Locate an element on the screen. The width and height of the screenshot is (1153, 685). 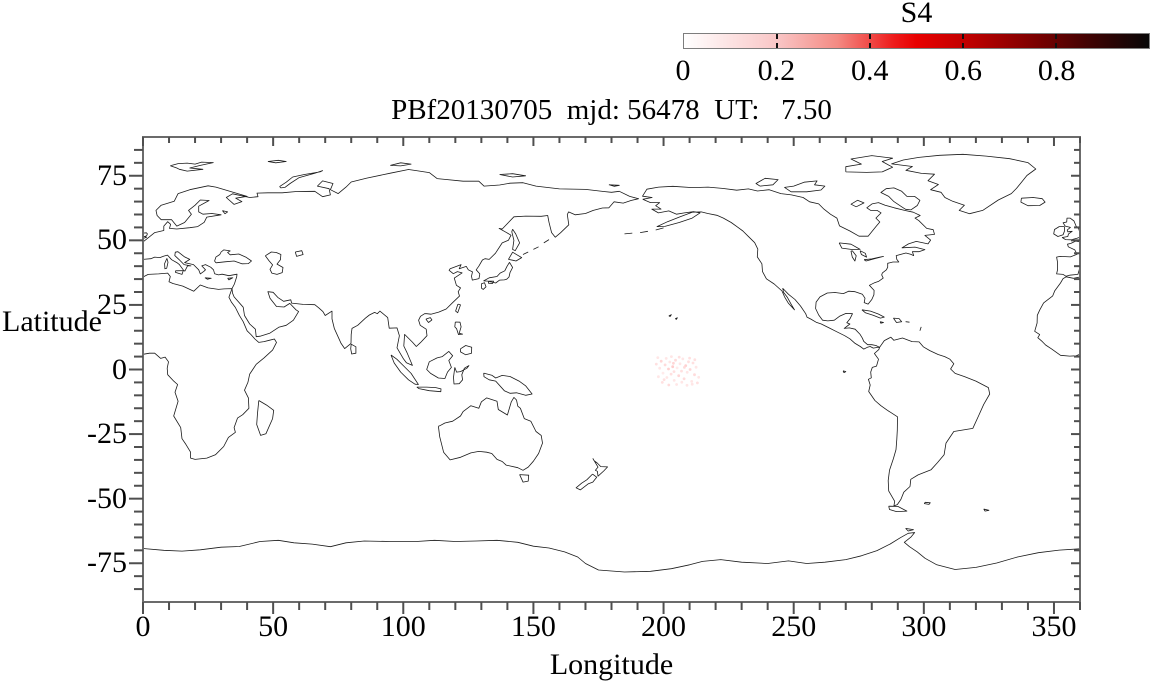
s4-data-points is located at coordinates (677, 371).